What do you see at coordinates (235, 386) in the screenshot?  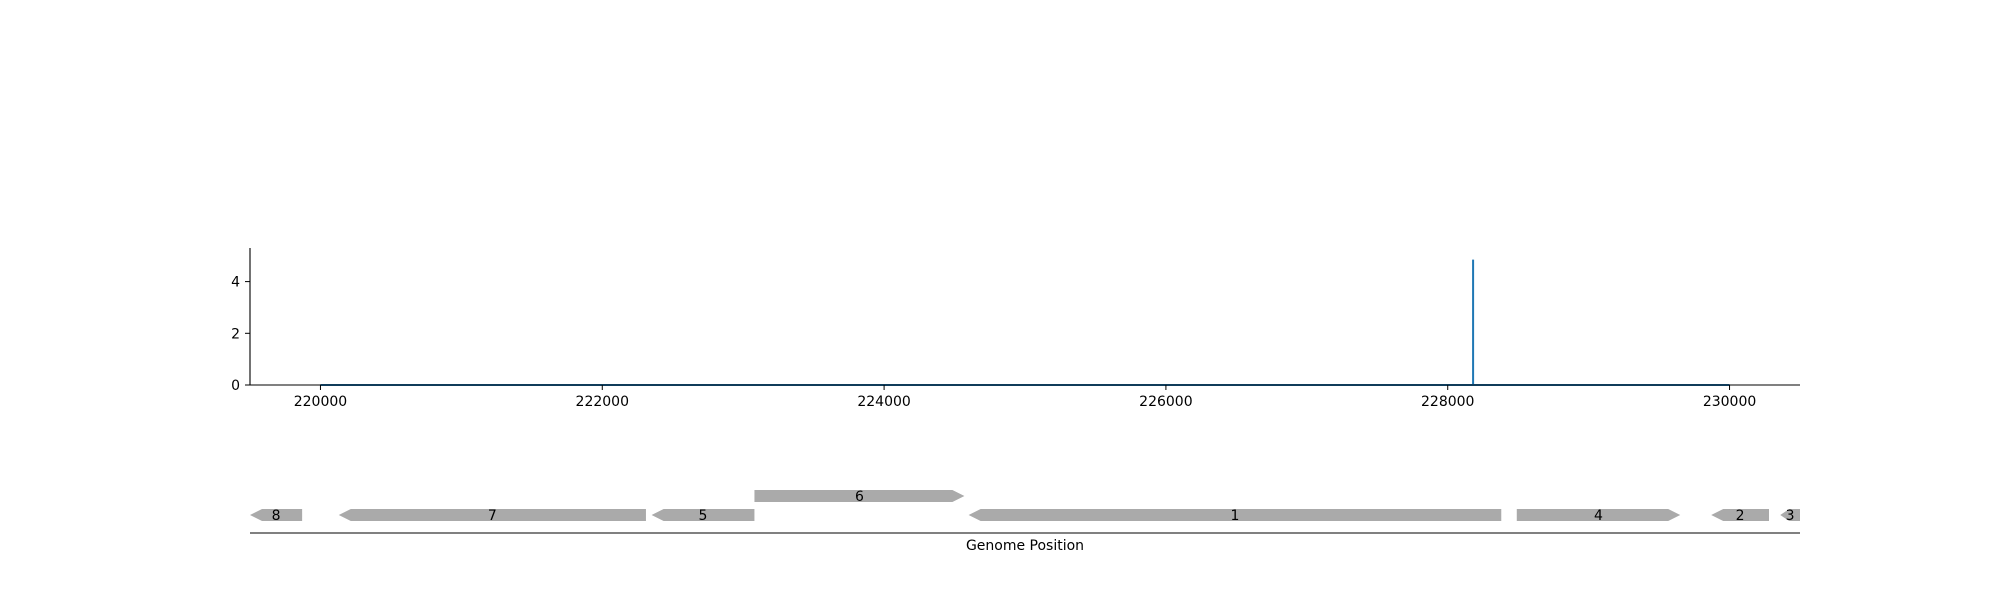 I see `y-tick-label: 0` at bounding box center [235, 386].